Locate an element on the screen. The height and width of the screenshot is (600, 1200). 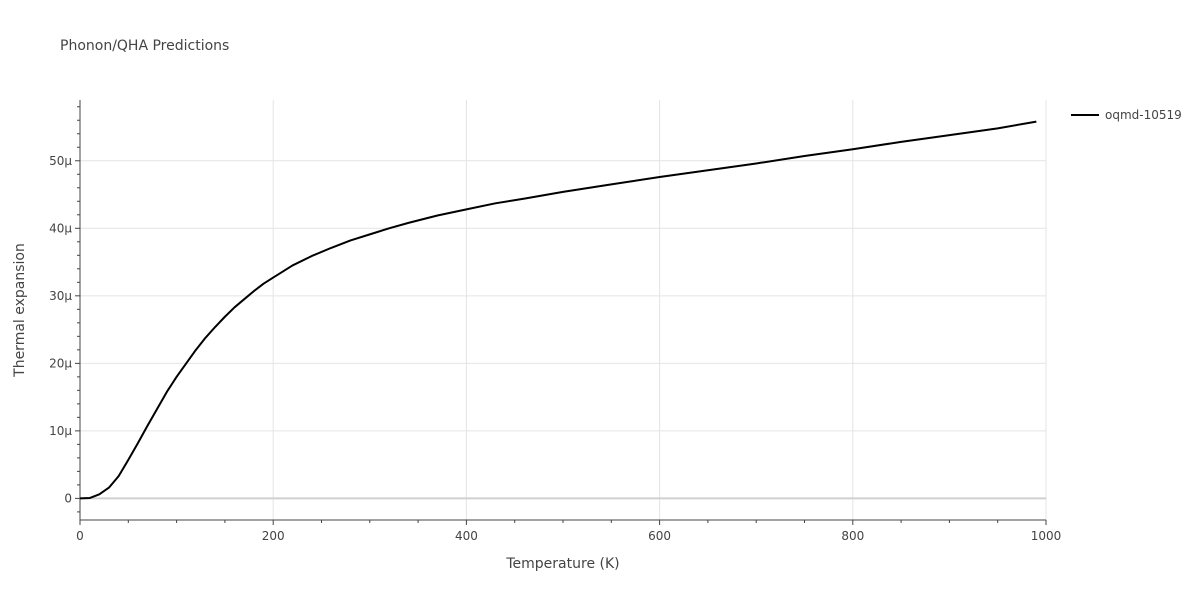
y-tick-label: 50μ is located at coordinates (60, 161).